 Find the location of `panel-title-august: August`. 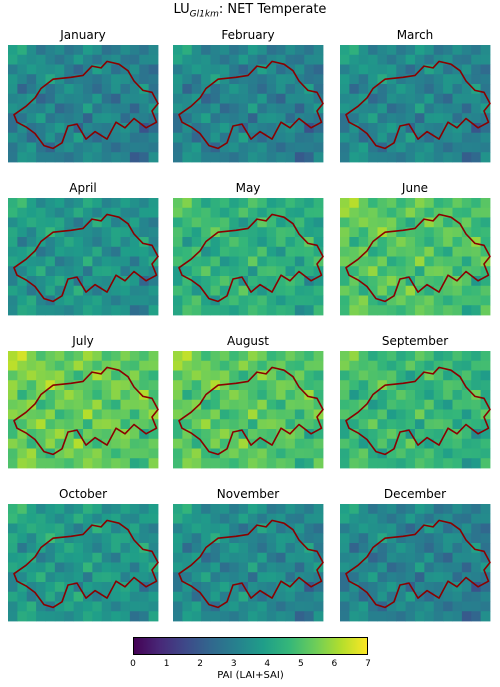

panel-title-august: August is located at coordinates (248, 341).